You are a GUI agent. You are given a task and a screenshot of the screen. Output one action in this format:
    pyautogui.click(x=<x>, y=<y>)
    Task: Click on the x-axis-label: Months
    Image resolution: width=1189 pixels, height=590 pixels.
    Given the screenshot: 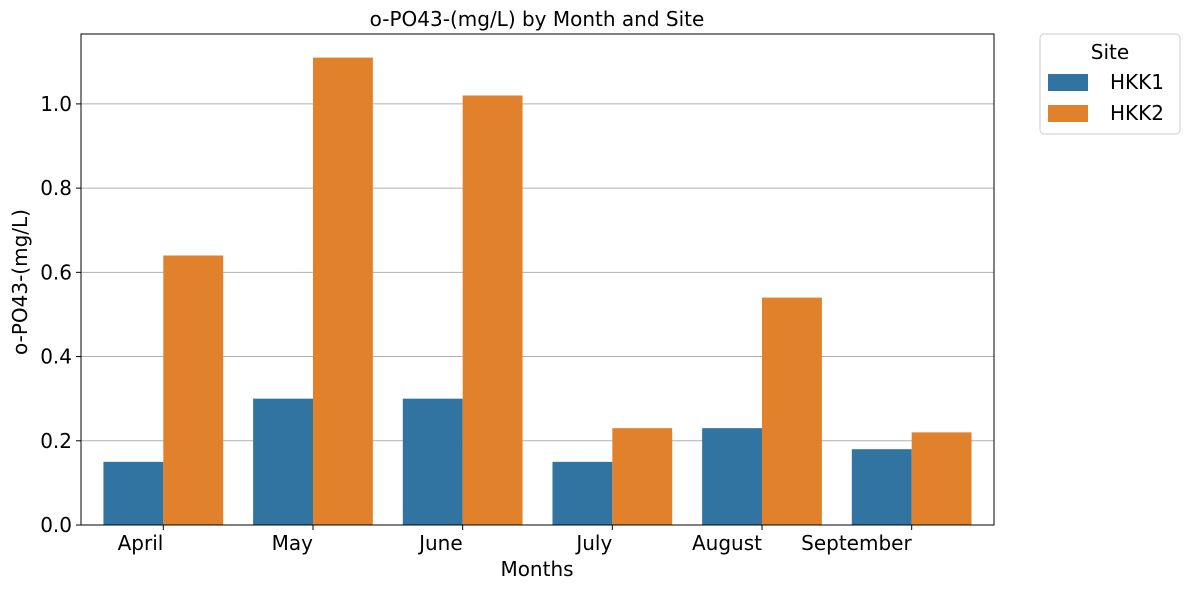 What is the action you would take?
    pyautogui.click(x=536, y=569)
    